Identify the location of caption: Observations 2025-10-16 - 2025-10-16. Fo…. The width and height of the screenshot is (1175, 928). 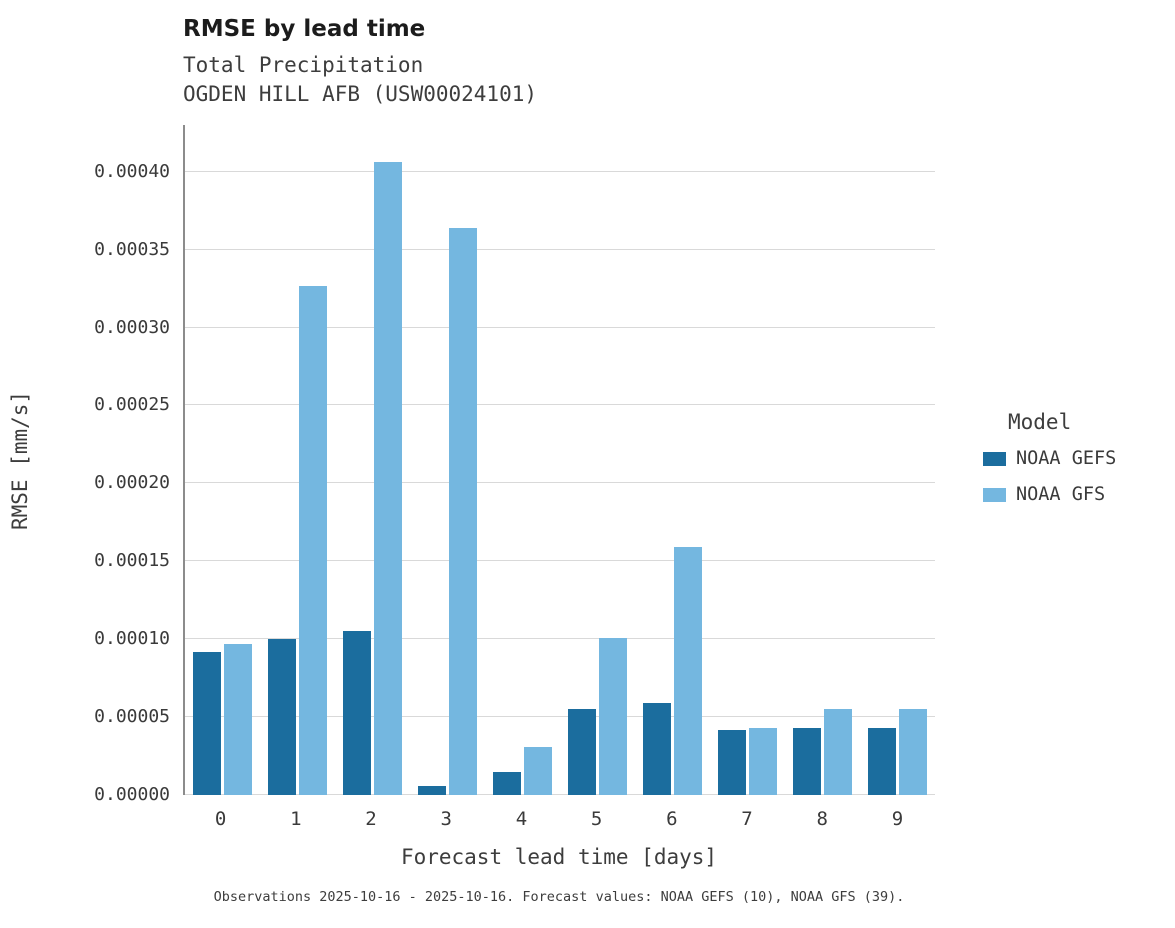
(559, 897).